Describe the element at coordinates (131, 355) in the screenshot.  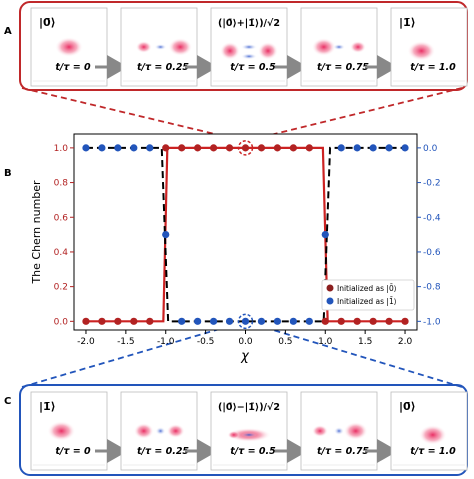
I see `connector-c-left` at that location.